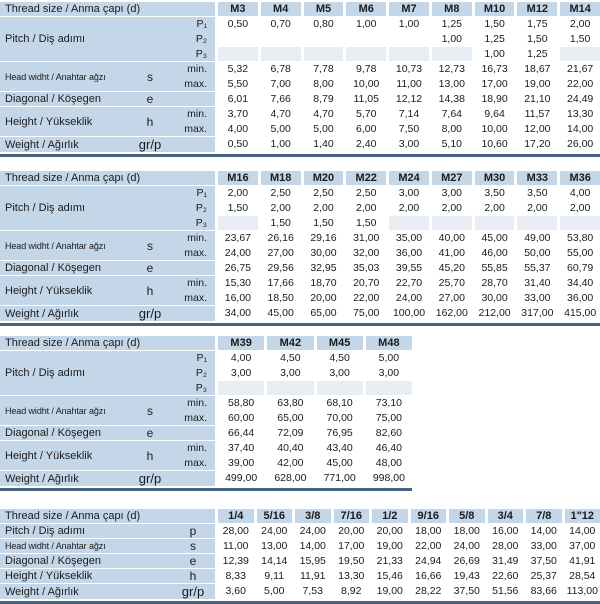 The image size is (600, 604). What do you see at coordinates (150, 313) in the screenshot?
I see `row-symbol: gr/p` at bounding box center [150, 313].